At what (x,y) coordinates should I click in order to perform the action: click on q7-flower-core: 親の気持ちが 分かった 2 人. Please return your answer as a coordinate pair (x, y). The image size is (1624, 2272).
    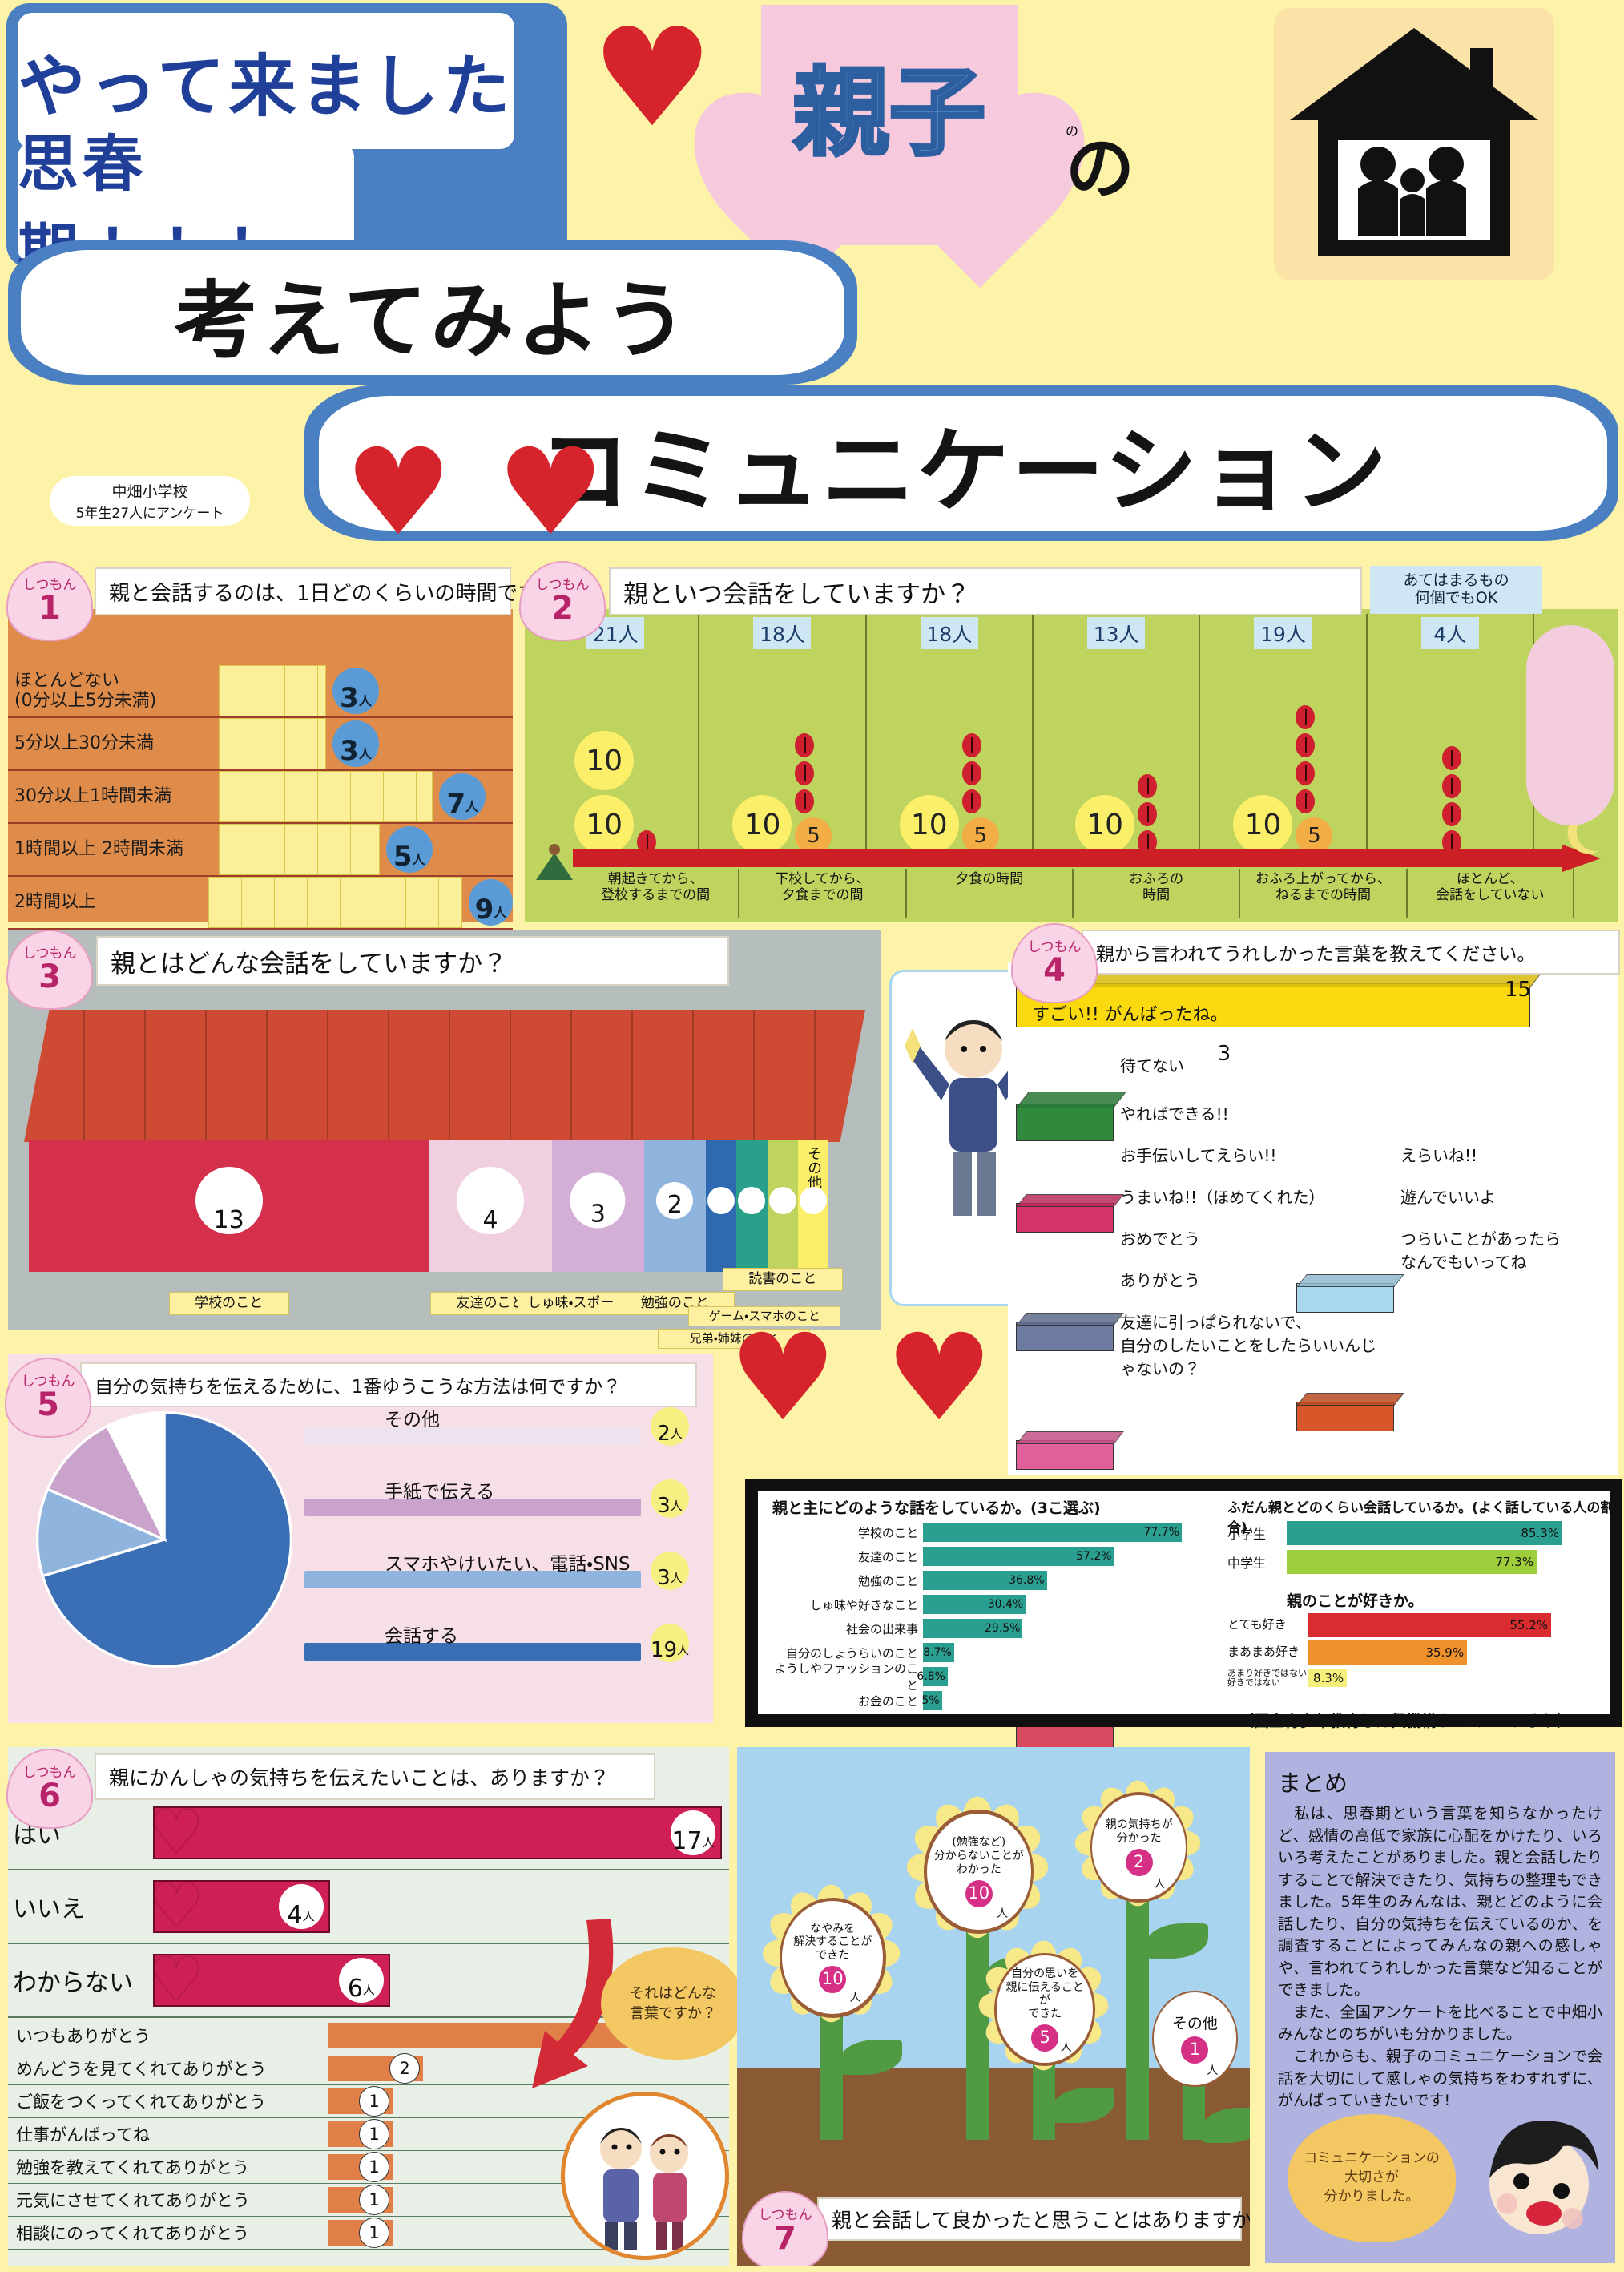
    Looking at the image, I should click on (1139, 1846).